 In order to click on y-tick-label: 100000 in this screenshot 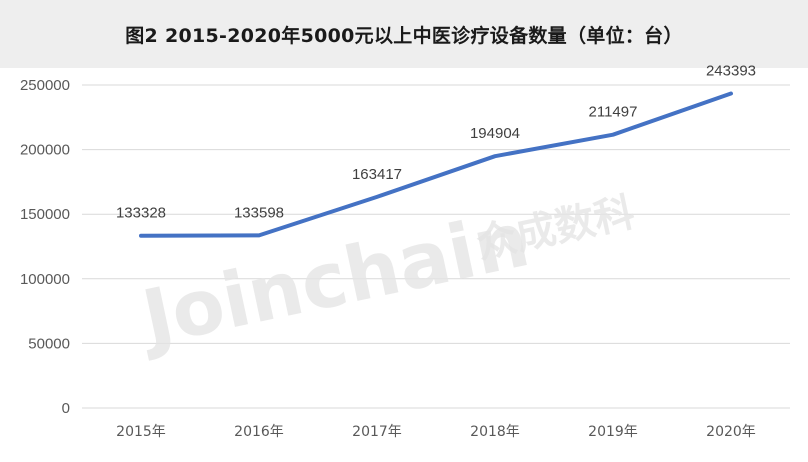, I will do `click(45, 279)`.